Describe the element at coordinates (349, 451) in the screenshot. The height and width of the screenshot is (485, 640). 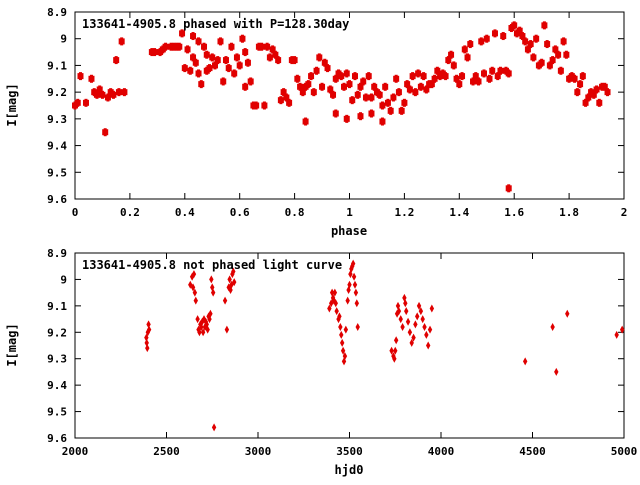
I see `x-tick-label: 3500` at that location.